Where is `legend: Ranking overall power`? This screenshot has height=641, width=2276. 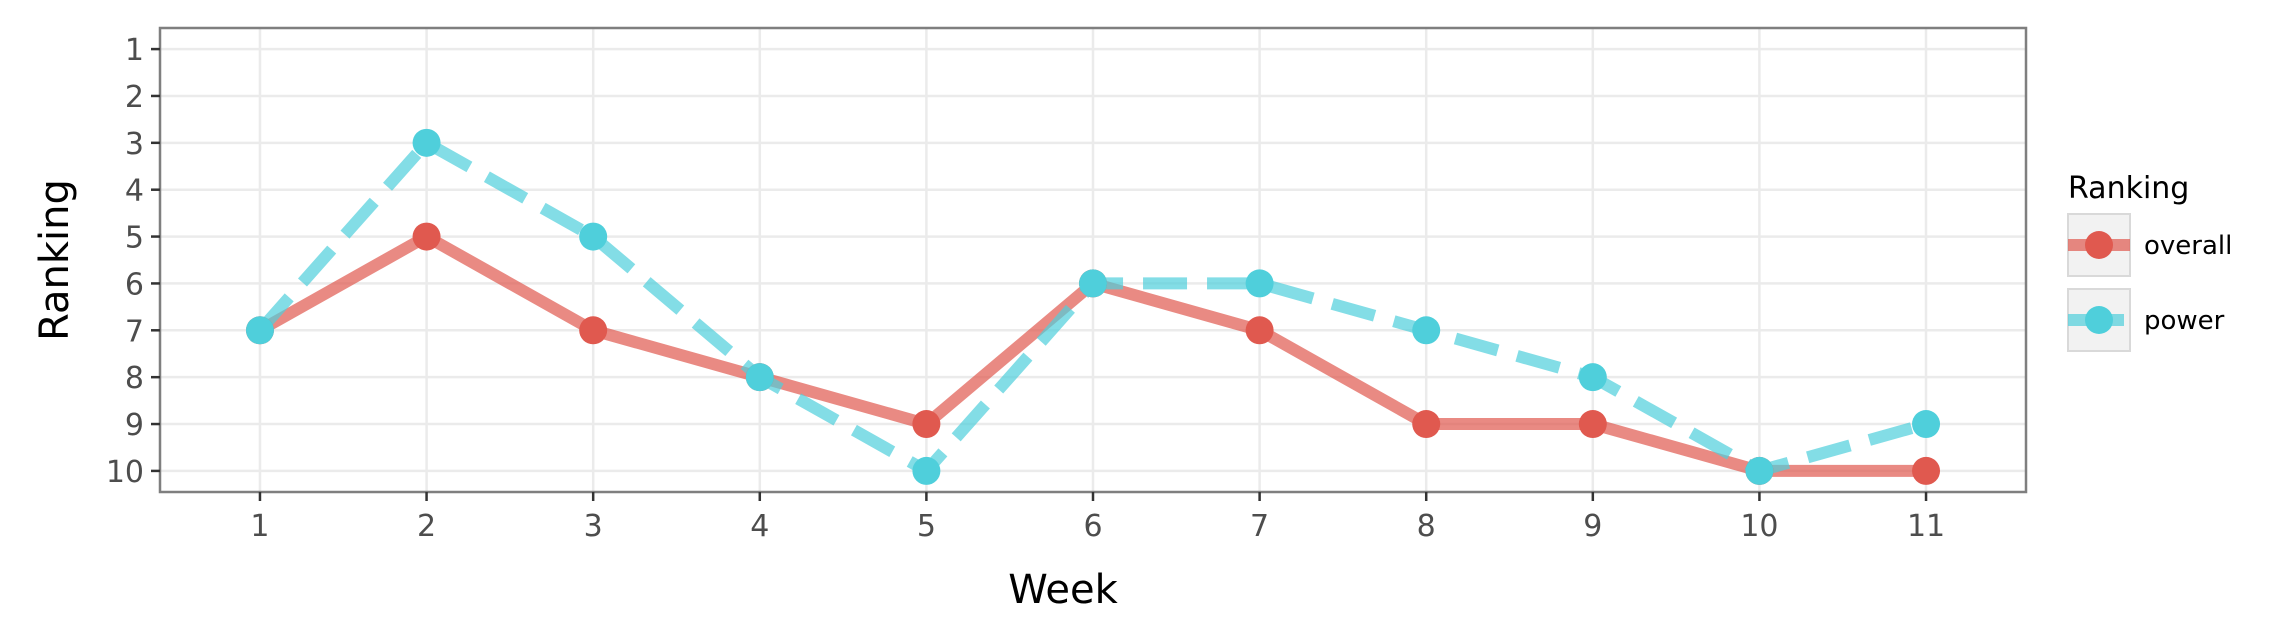 legend: Ranking overall power is located at coordinates (2149, 261).